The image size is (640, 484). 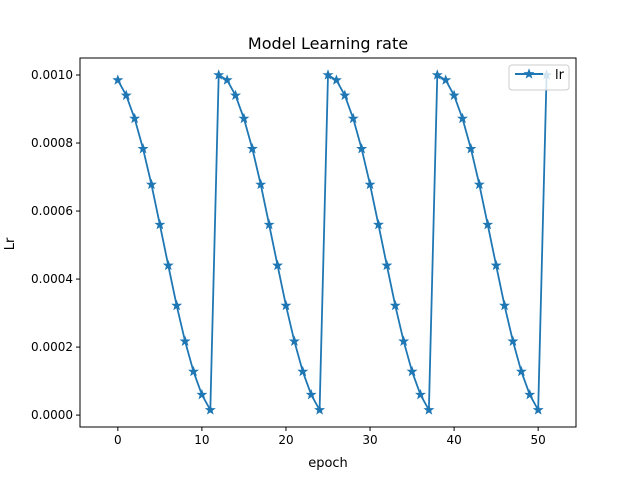 I want to click on y-axis-label: Lr, so click(x=10, y=243).